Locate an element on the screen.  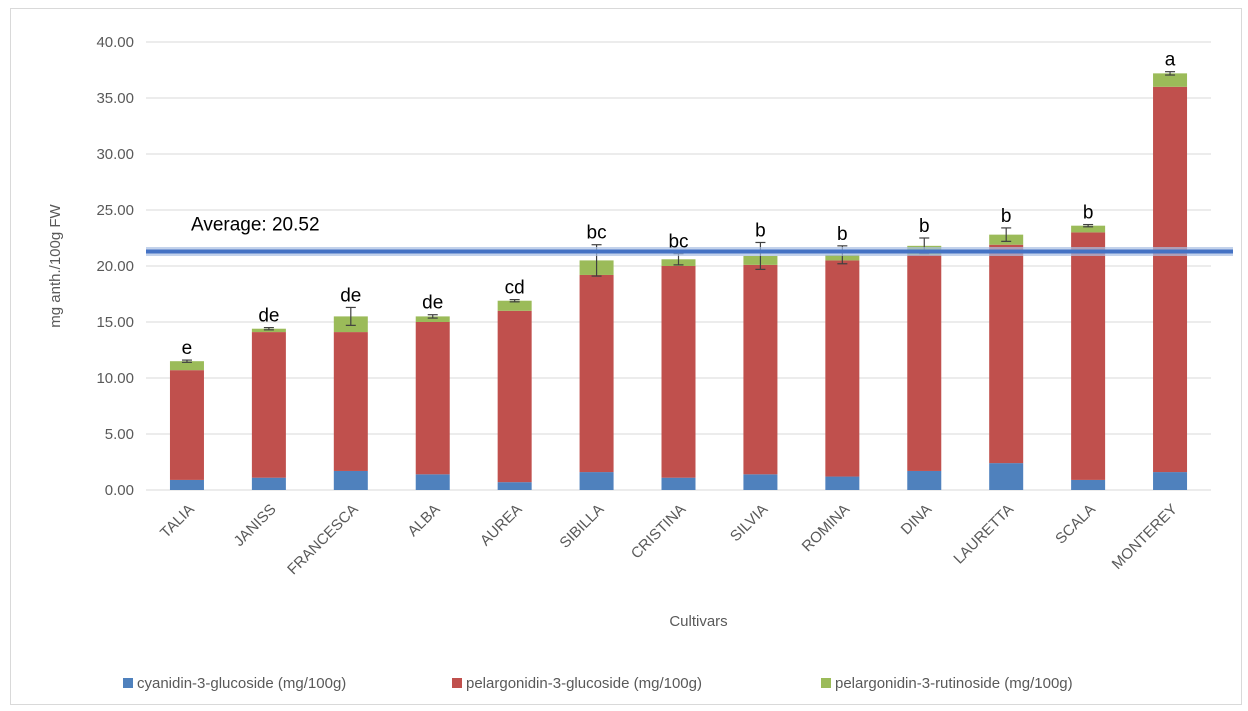
x-axis-title: Cultivars is located at coordinates (698, 621).